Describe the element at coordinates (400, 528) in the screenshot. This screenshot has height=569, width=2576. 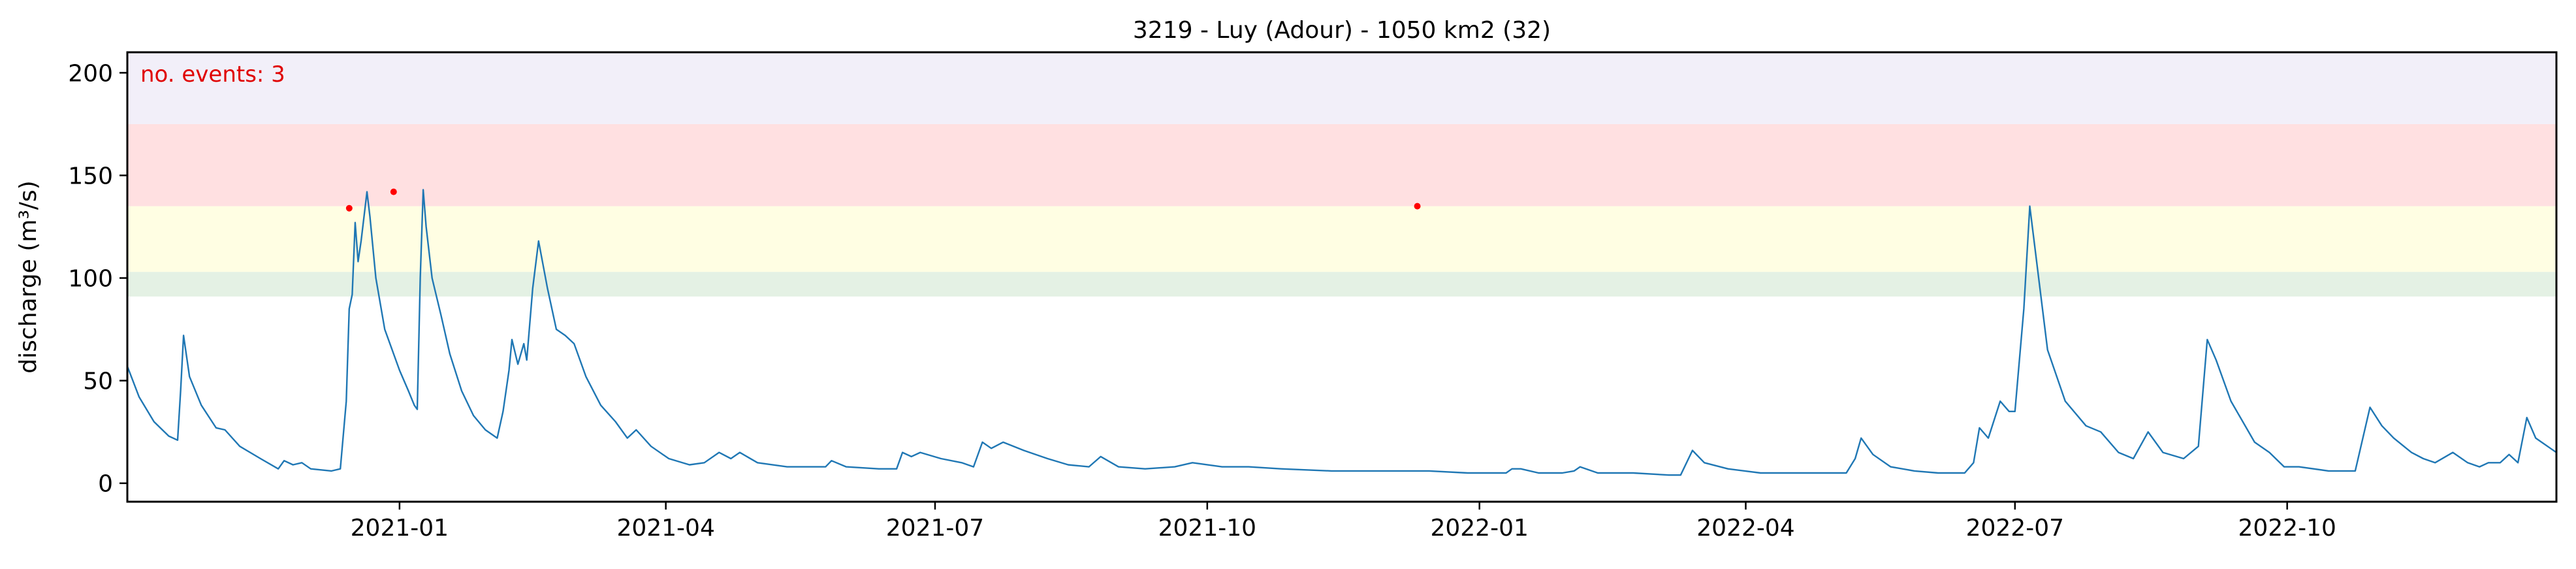
I see `x-tick-label: 2021-01` at that location.